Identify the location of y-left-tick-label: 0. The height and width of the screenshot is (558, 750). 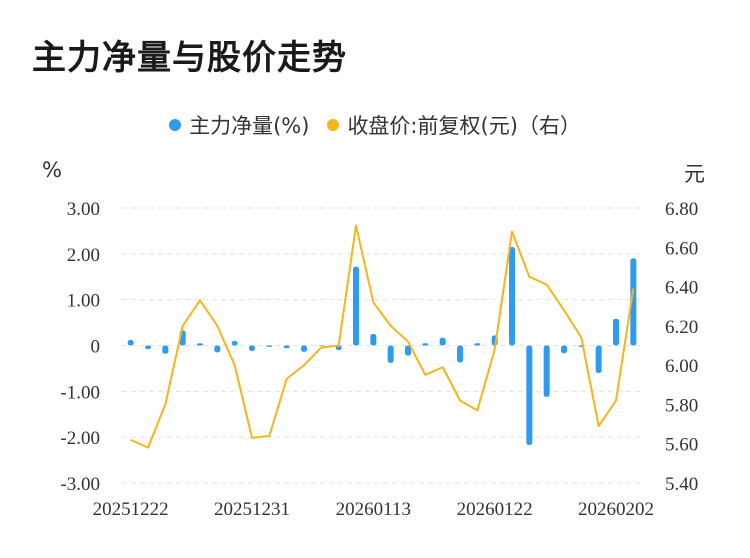
(96, 347).